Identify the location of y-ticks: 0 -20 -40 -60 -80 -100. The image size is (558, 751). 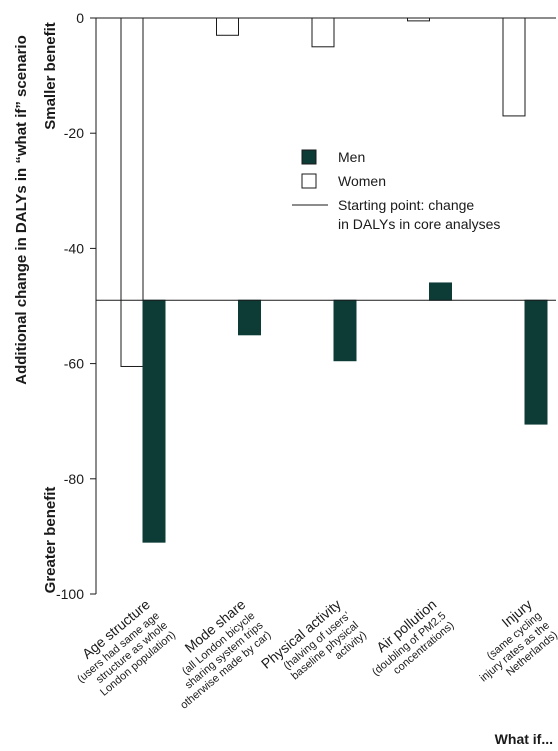
(76, 306).